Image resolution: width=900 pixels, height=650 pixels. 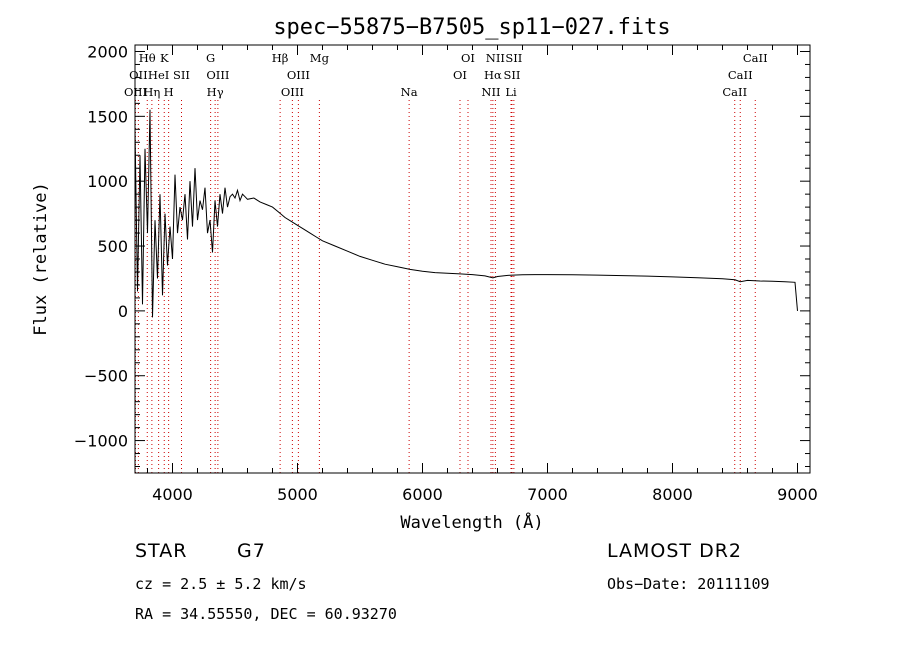 I want to click on spectral-line-label: Hθ, so click(x=147, y=58).